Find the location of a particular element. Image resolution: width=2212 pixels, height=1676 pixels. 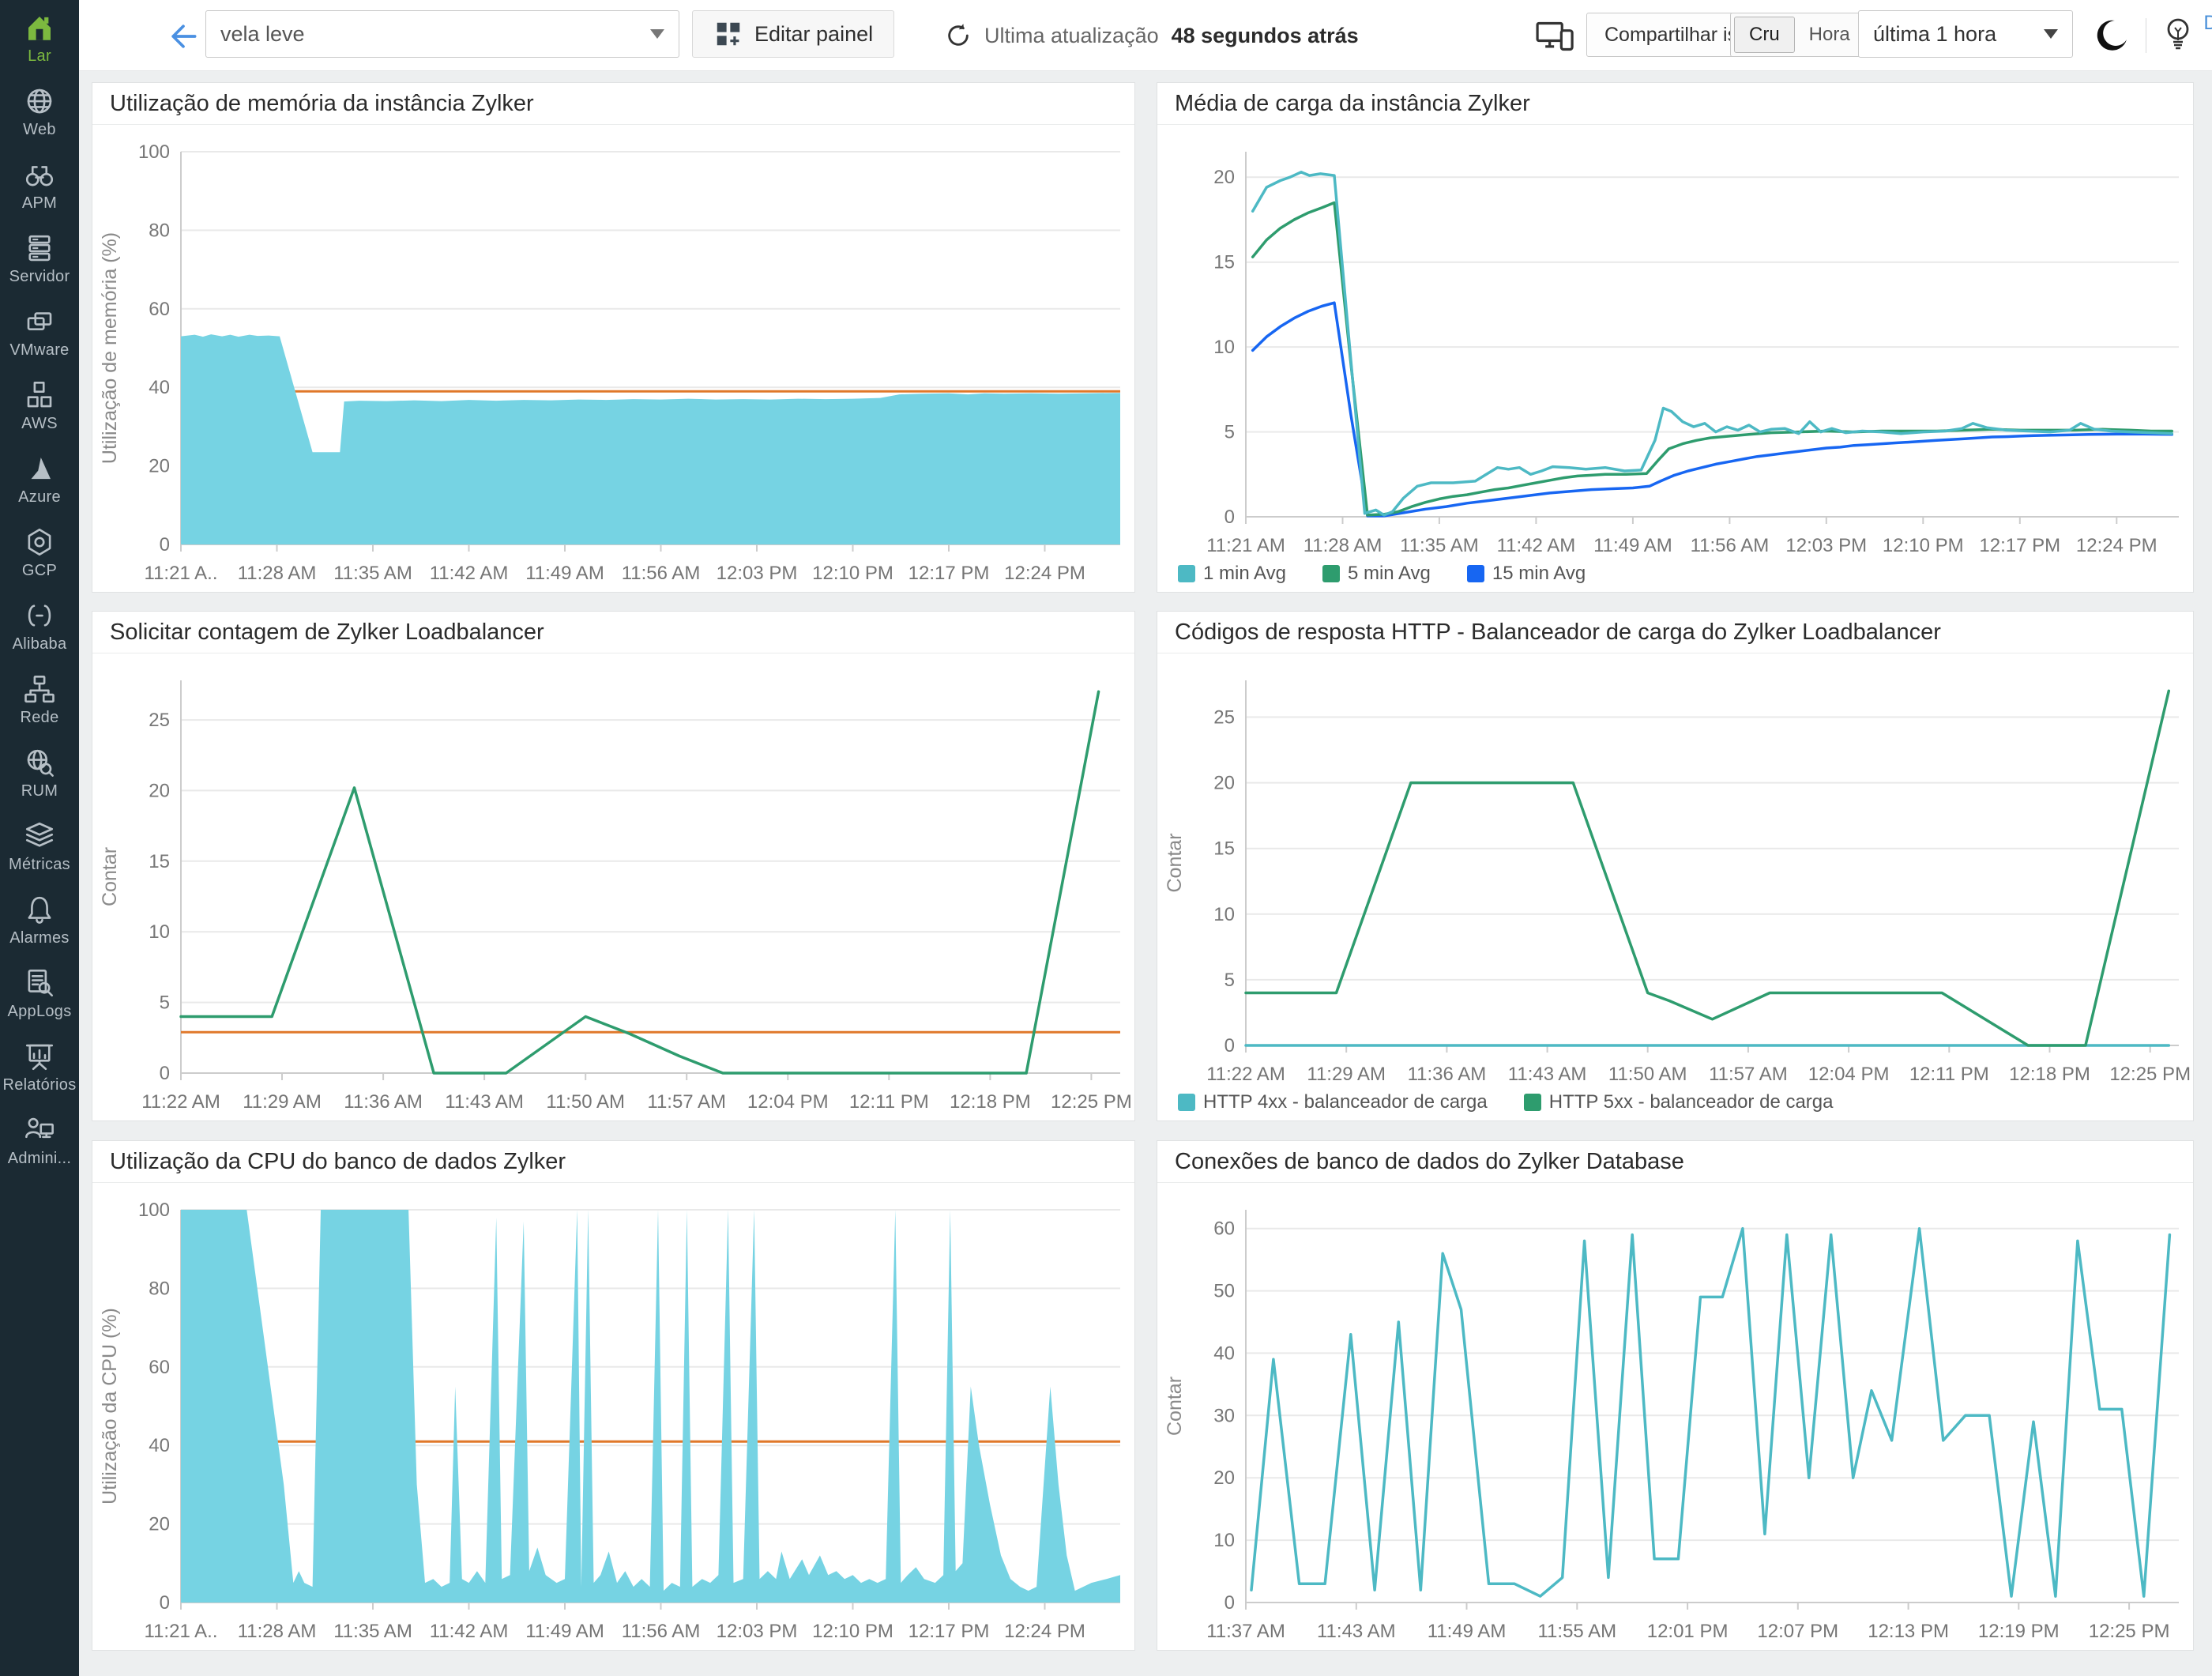

sidebar-item-label: Azure is located at coordinates (39, 497).